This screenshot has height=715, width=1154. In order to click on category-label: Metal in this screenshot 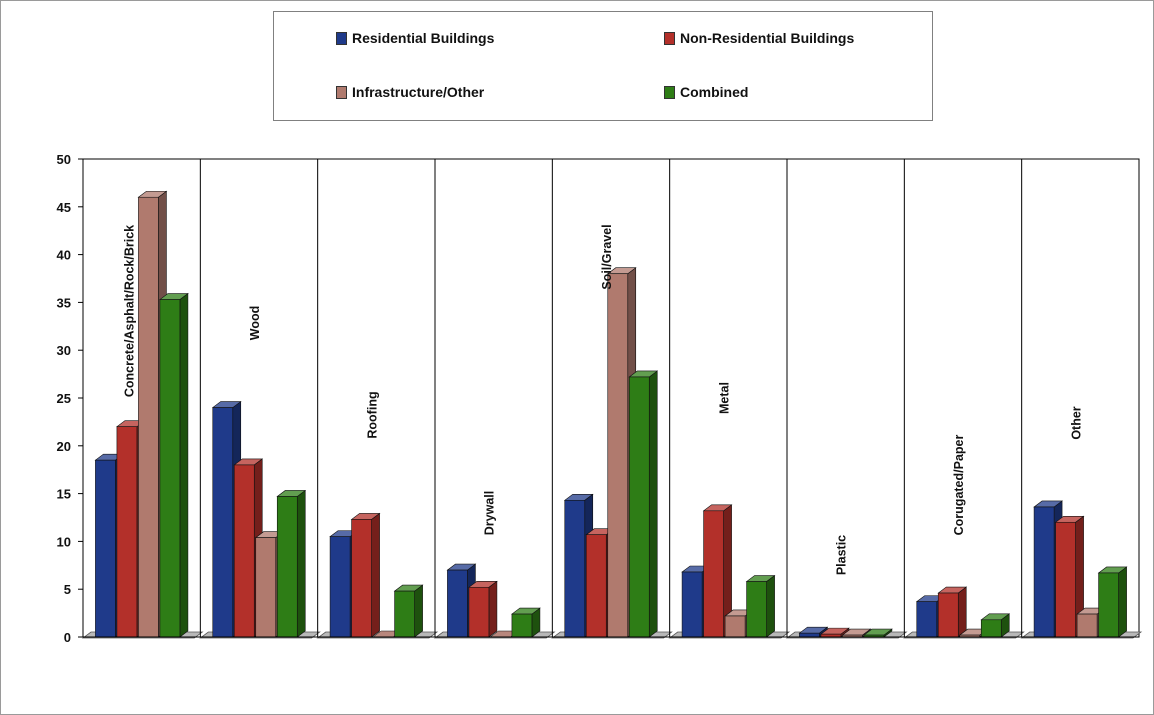, I will do `click(724, 398)`.